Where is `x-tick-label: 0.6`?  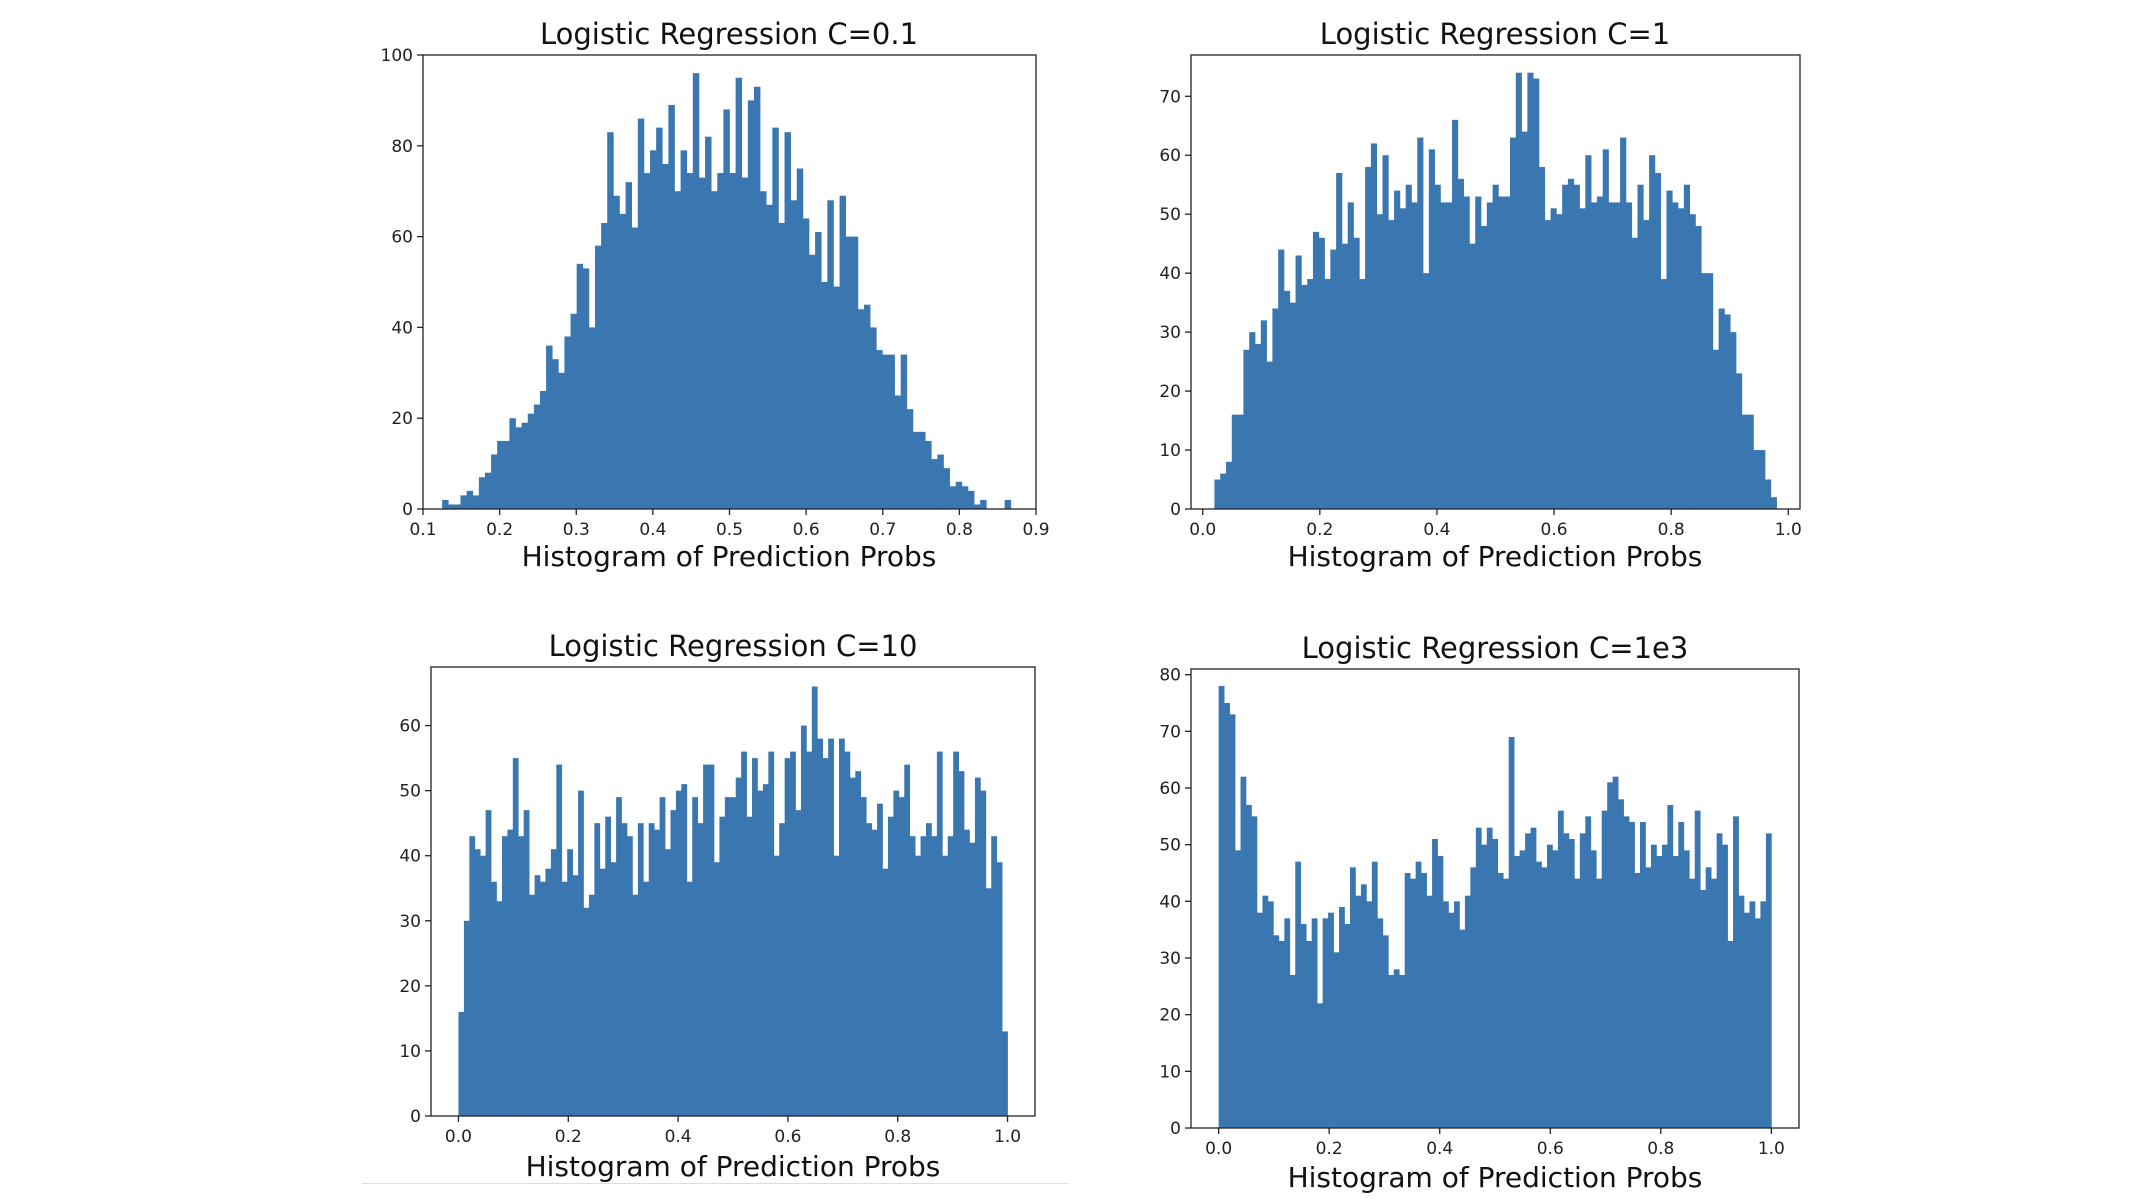 x-tick-label: 0.6 is located at coordinates (787, 1137).